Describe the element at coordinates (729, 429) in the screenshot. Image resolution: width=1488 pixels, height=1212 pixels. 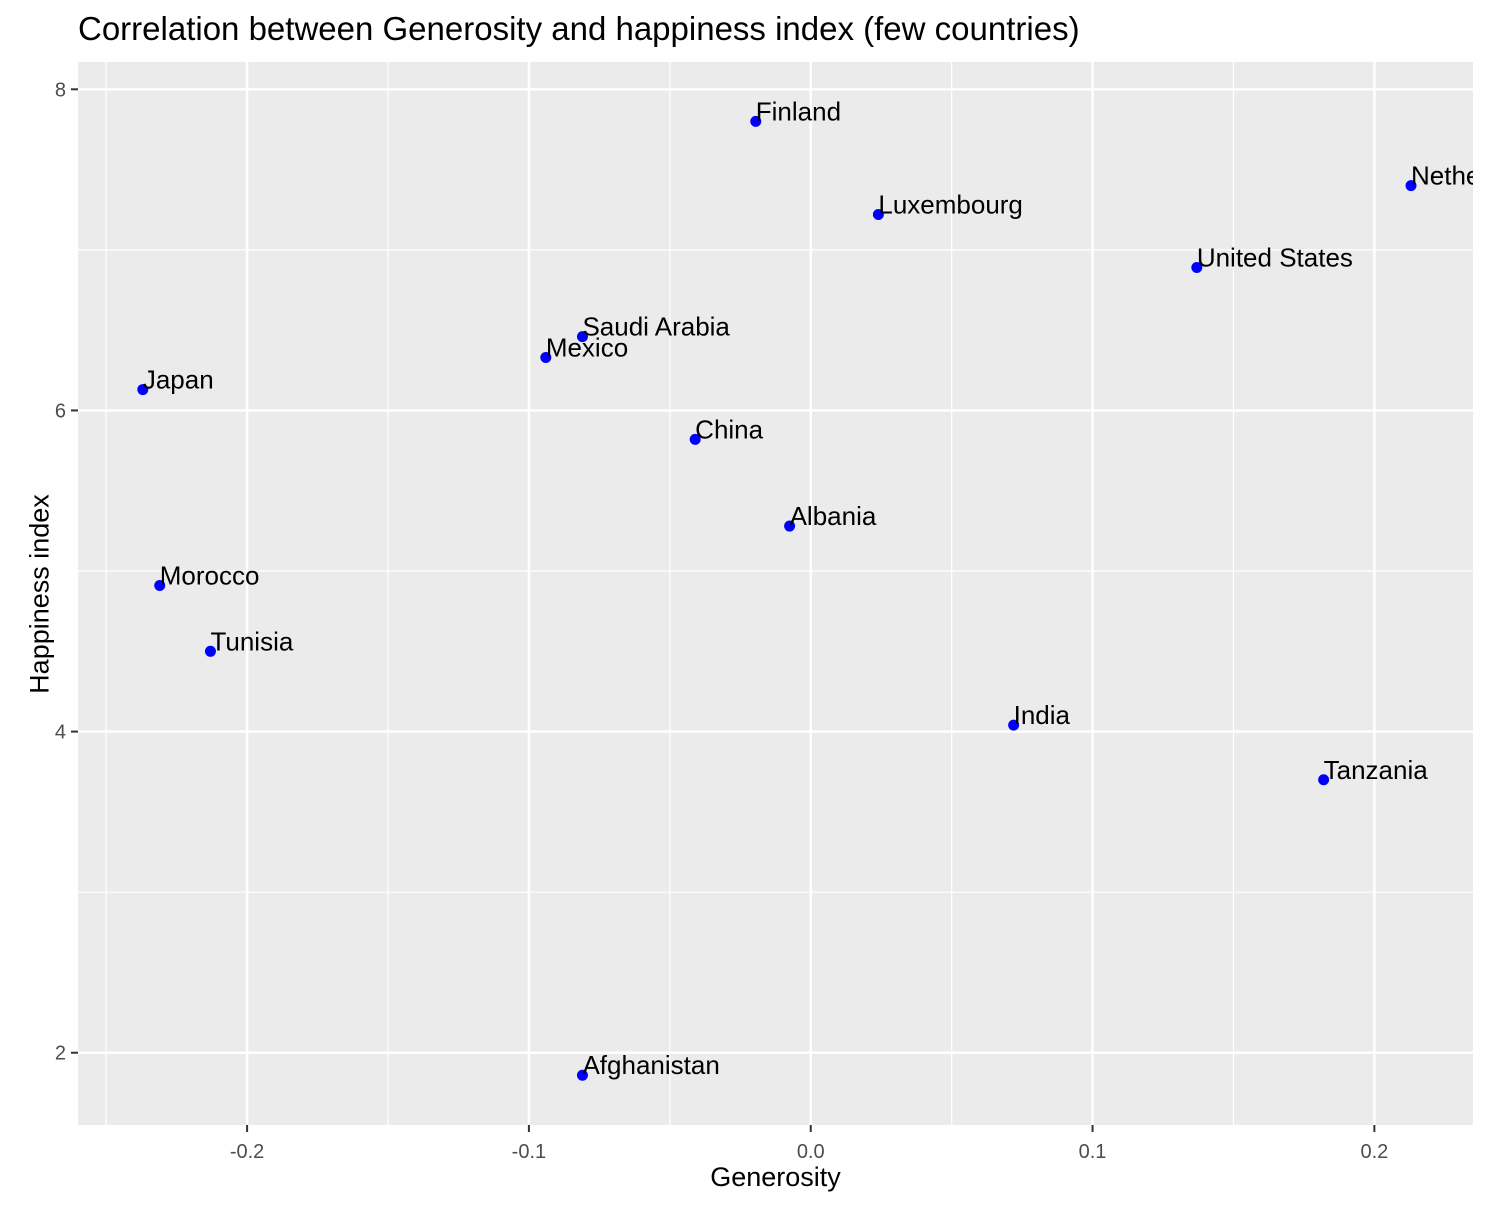
I see `point-label: China` at that location.